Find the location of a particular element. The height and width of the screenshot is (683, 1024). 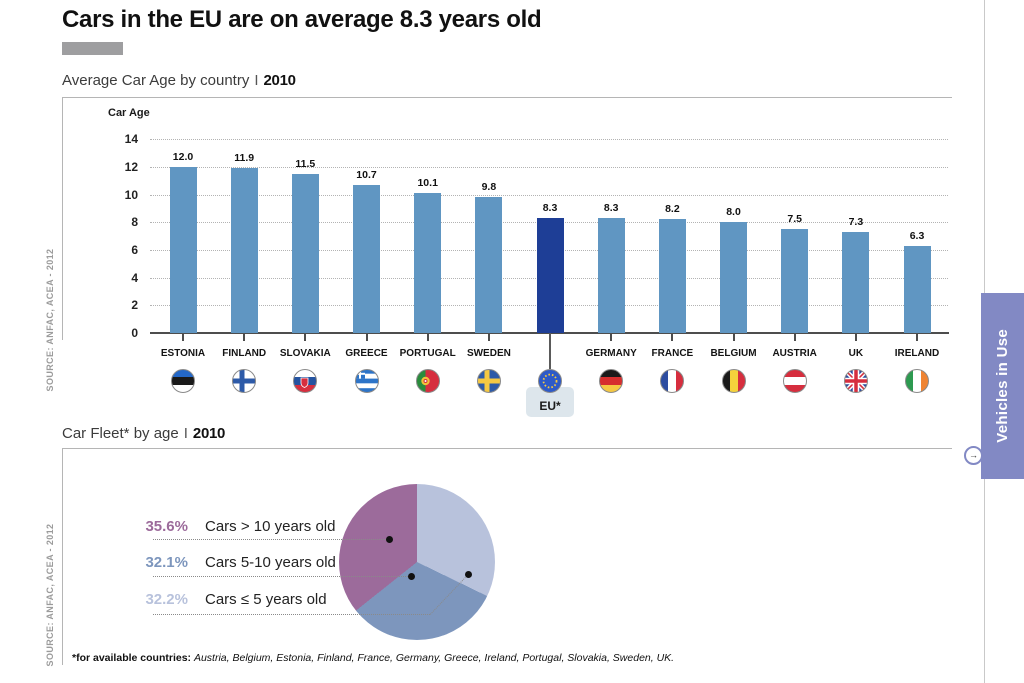

y-tick-label: 14 is located at coordinates (131, 139).